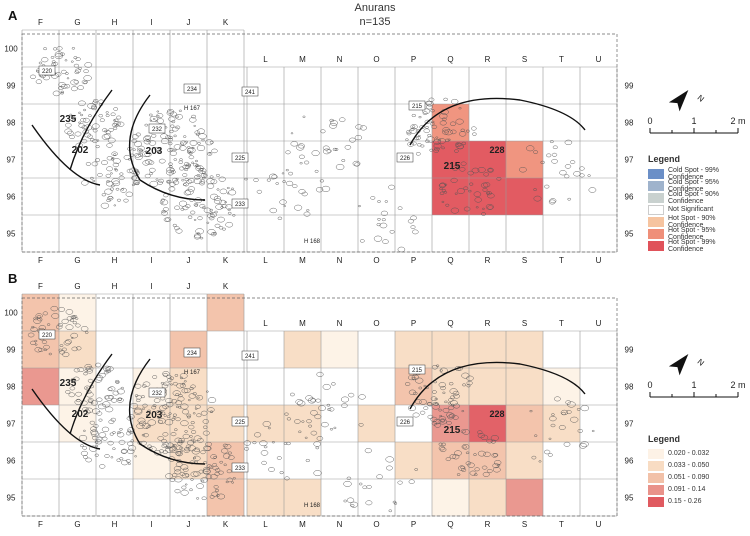 The image size is (750, 536). What do you see at coordinates (405, 159) in the screenshot?
I see `small-label: 226` at bounding box center [405, 159].